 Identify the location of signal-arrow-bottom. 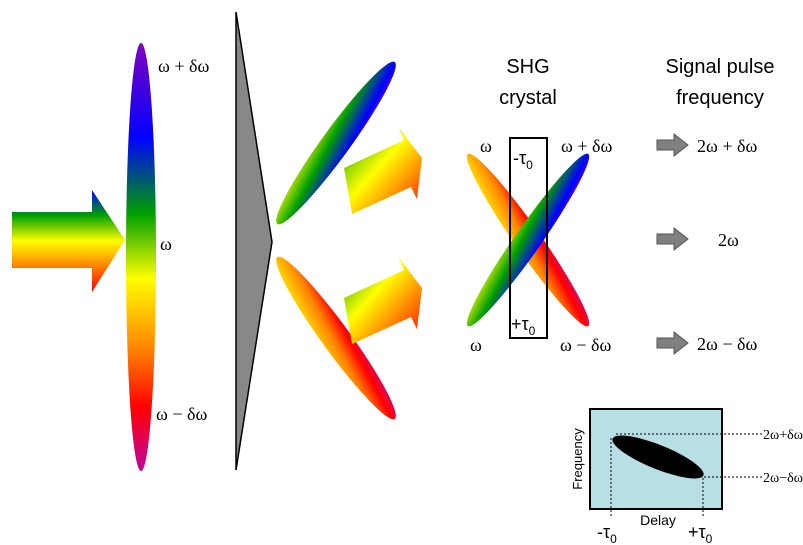
(672, 343).